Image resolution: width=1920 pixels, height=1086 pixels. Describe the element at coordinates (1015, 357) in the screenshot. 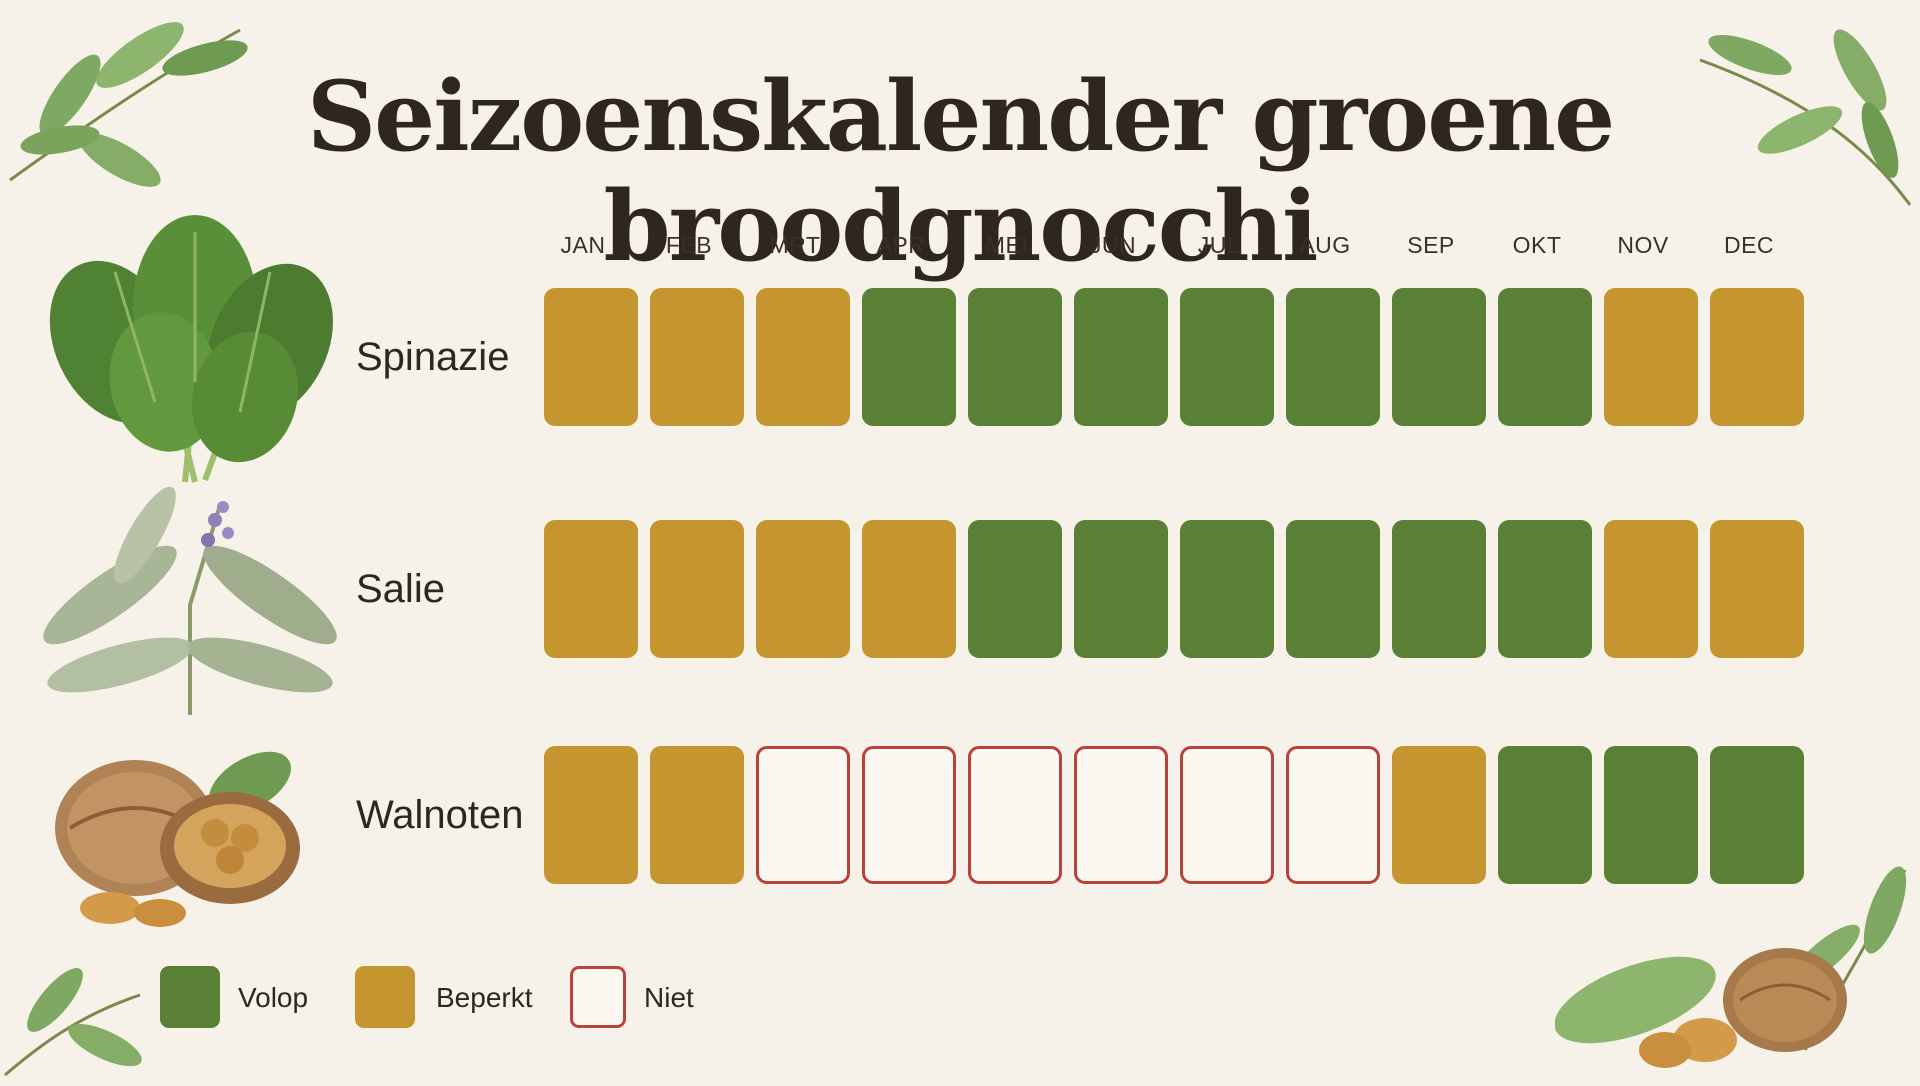

I see `cell-spinazie-mei-volop` at that location.